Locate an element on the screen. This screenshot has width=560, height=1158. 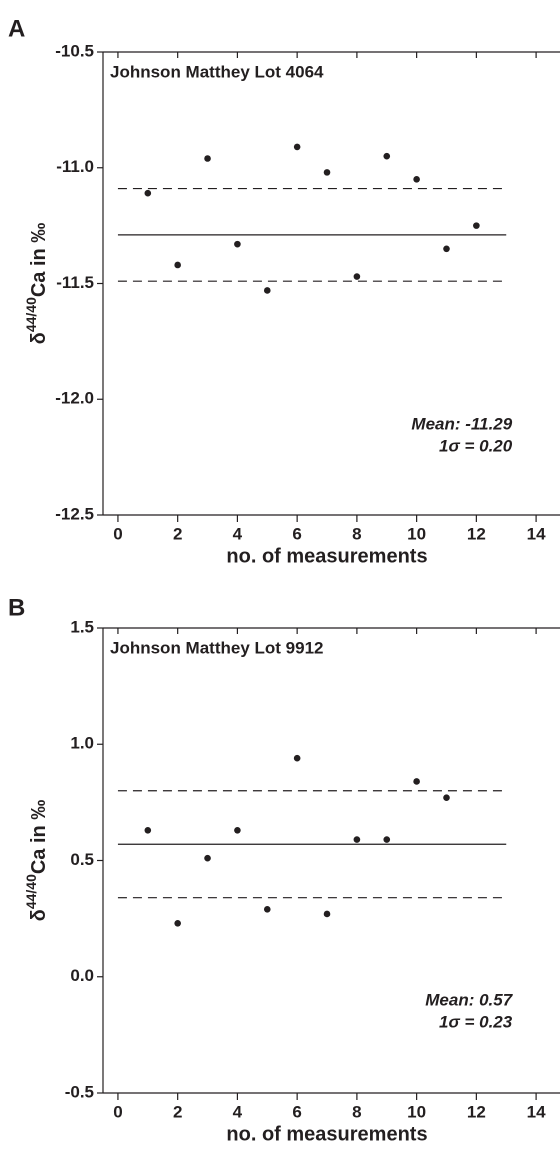
y-tick-label: 0.0 is located at coordinates (82, 975).